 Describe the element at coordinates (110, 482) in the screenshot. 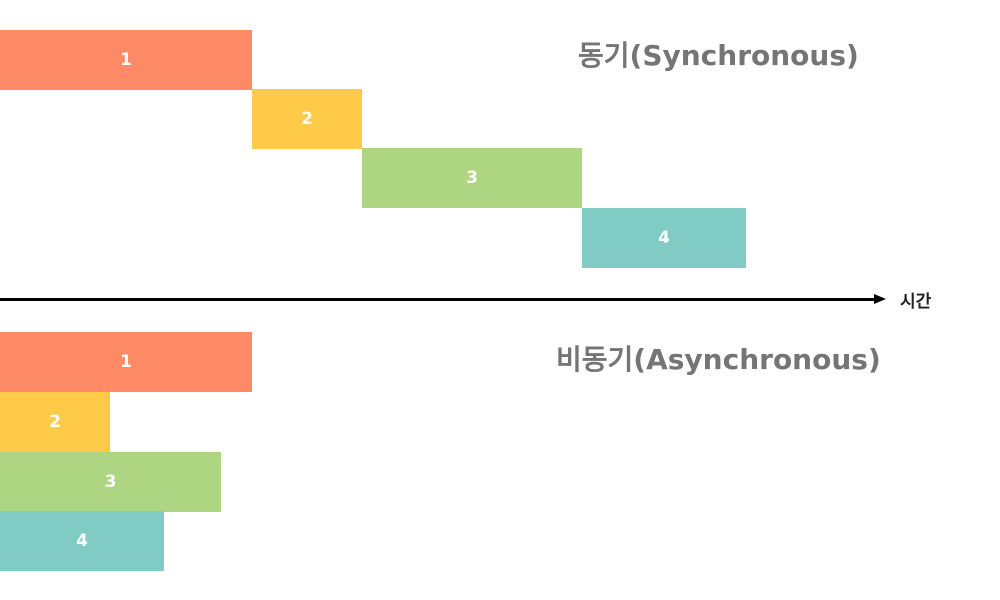

I see `async-task-bar-3: 3` at that location.